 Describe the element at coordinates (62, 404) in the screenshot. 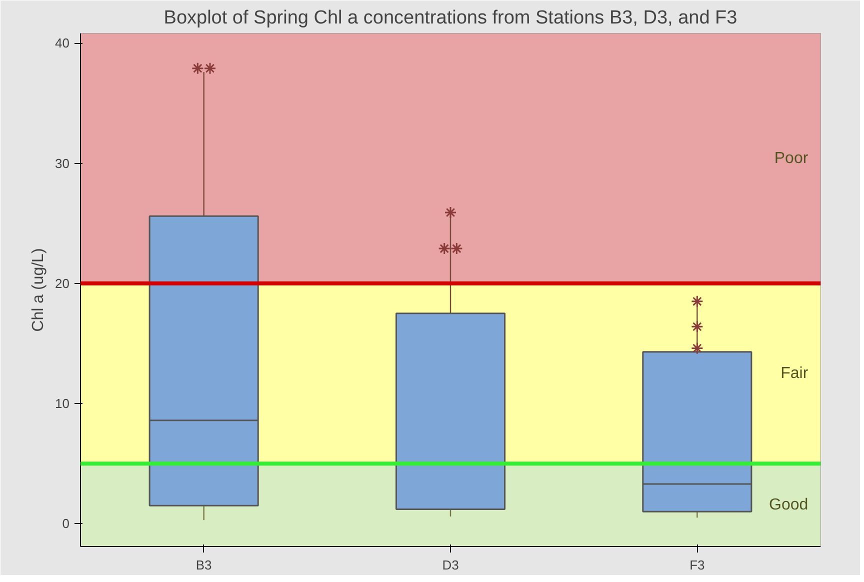

I see `y-tick-label: 10` at that location.